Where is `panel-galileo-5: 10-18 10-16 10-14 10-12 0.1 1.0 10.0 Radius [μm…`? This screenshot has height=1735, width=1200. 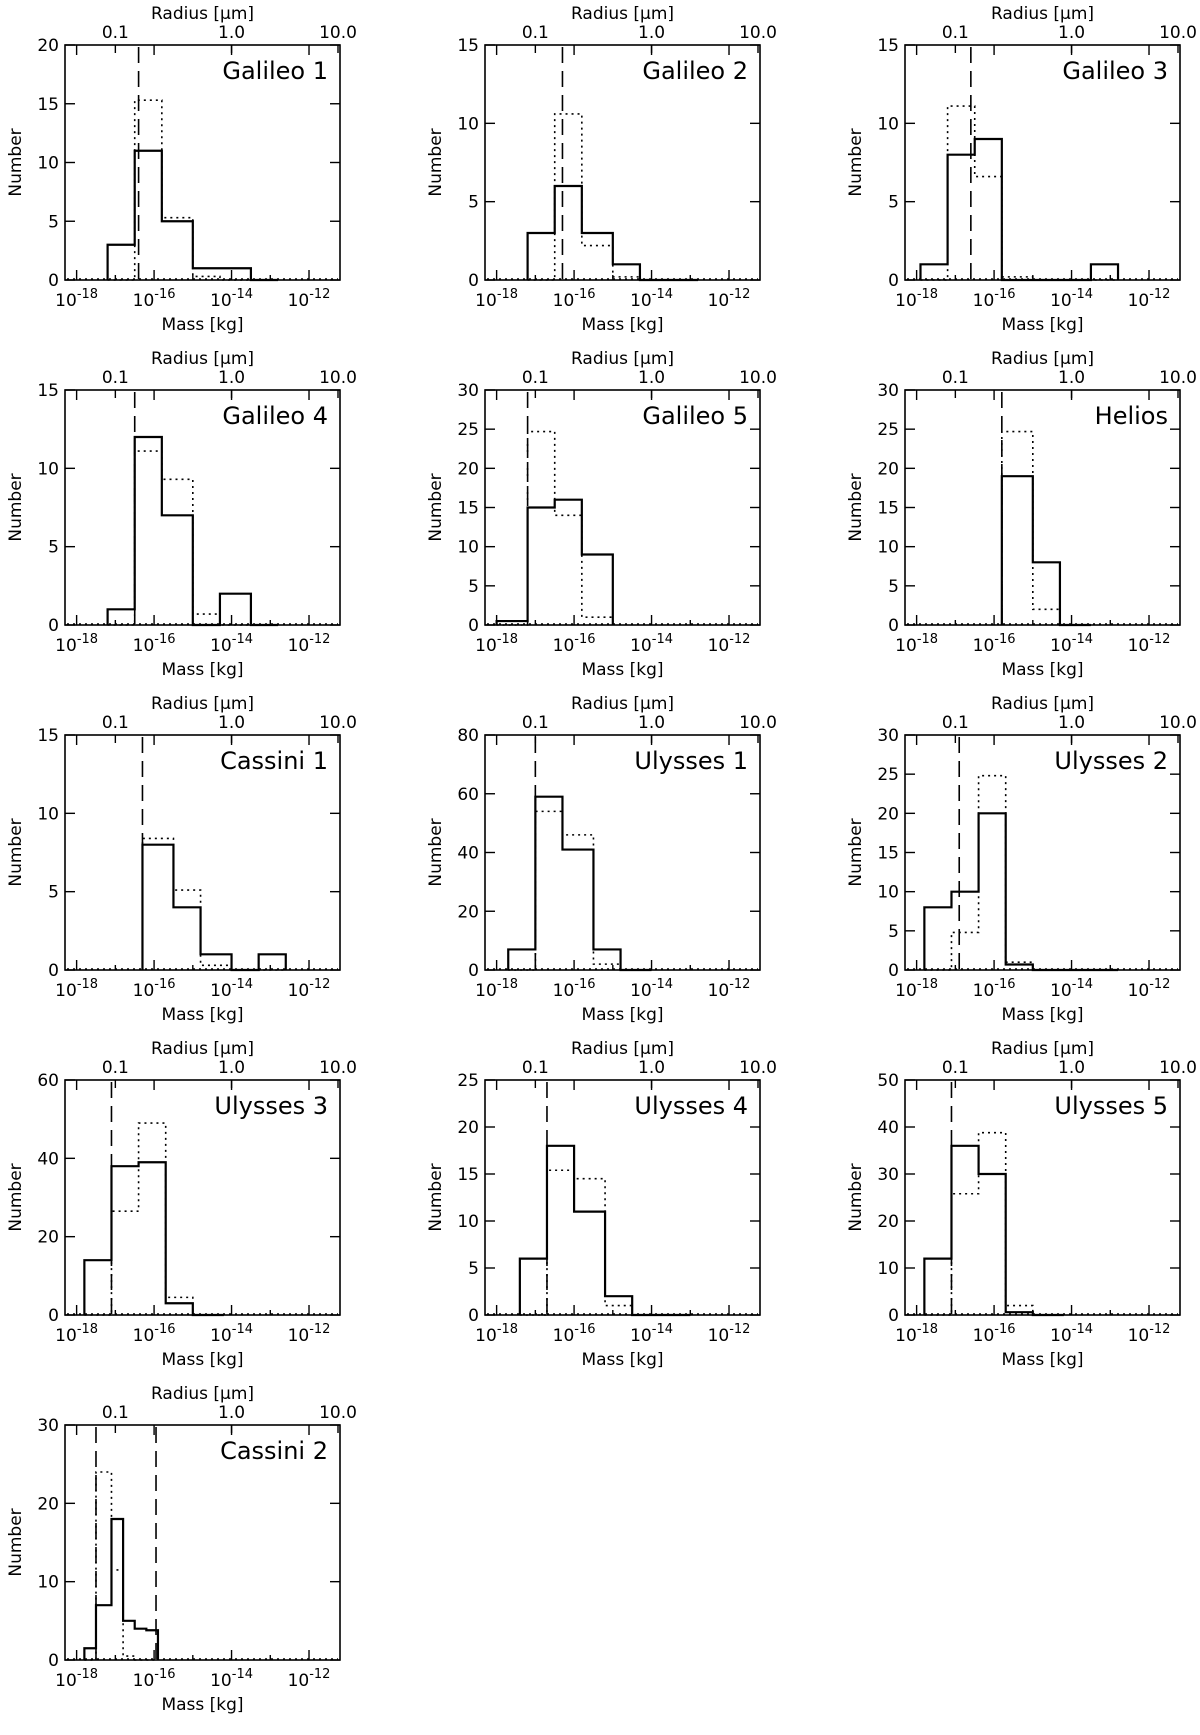 panel-galileo-5: 10-18 10-16 10-14 10-12 0.1 1.0 10.0 Radius [μm… is located at coordinates (601, 514).